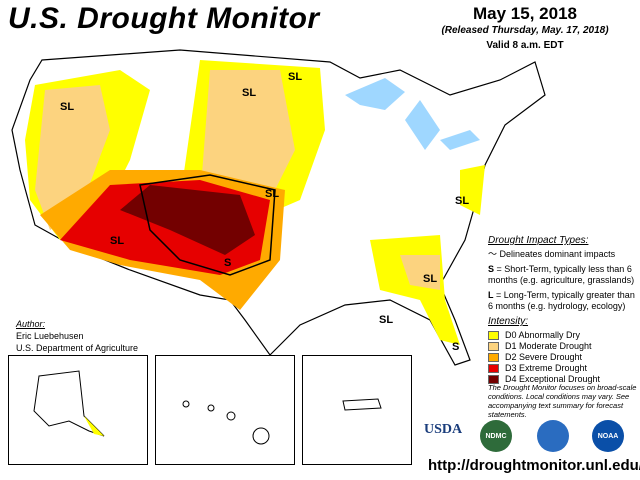 Image resolution: width=640 pixels, height=480 pixels. What do you see at coordinates (412, 114) in the screenshot?
I see `great-lakes` at bounding box center [412, 114].